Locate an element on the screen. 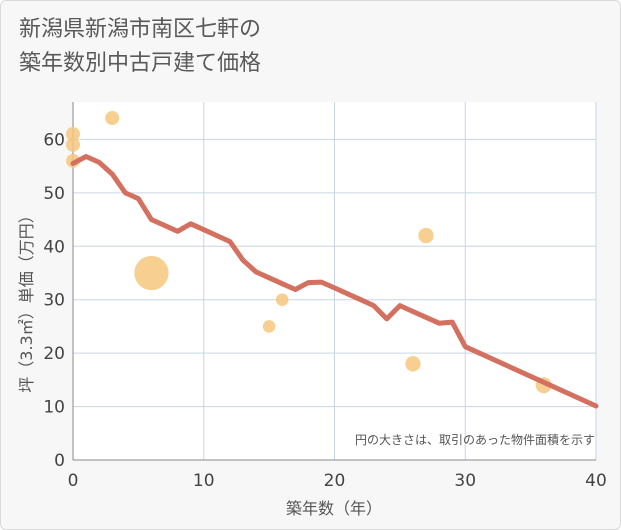 The image size is (621, 530). x-axis-title: 築年数（年） is located at coordinates (334, 508).